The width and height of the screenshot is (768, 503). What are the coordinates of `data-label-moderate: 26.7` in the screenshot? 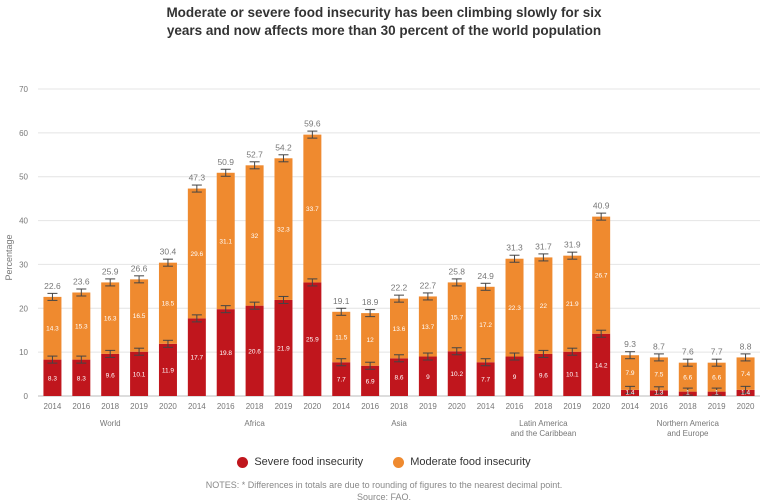 It's located at (601, 276).